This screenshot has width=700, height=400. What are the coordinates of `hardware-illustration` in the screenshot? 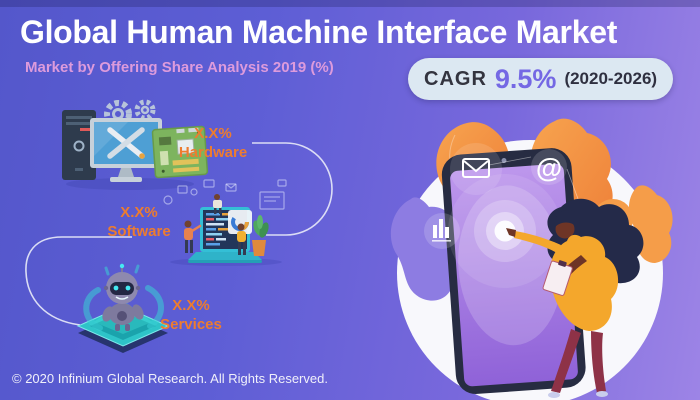 It's located at (135, 144).